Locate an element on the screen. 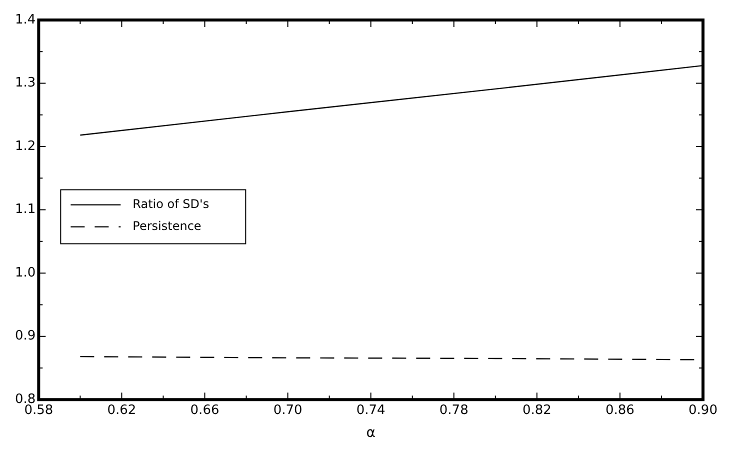 This screenshot has height=458, width=731. x-tick-label: 0.66 is located at coordinates (205, 410).